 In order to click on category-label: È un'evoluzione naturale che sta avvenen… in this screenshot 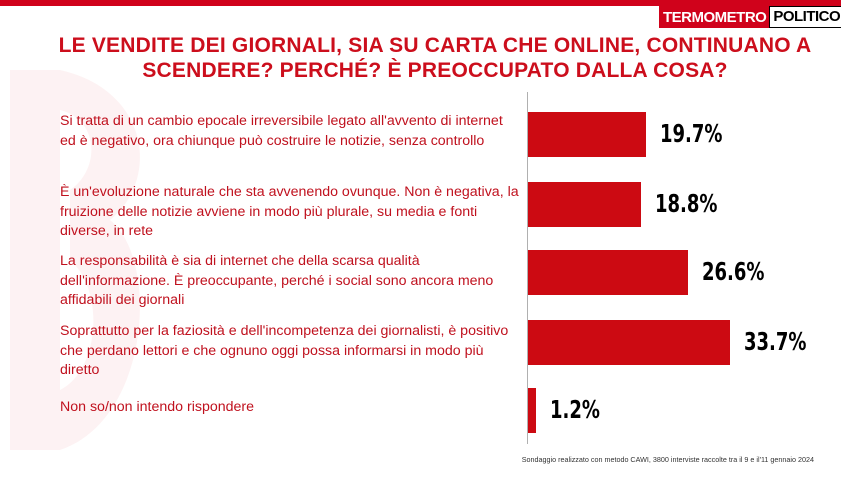, I will do `click(289, 211)`.